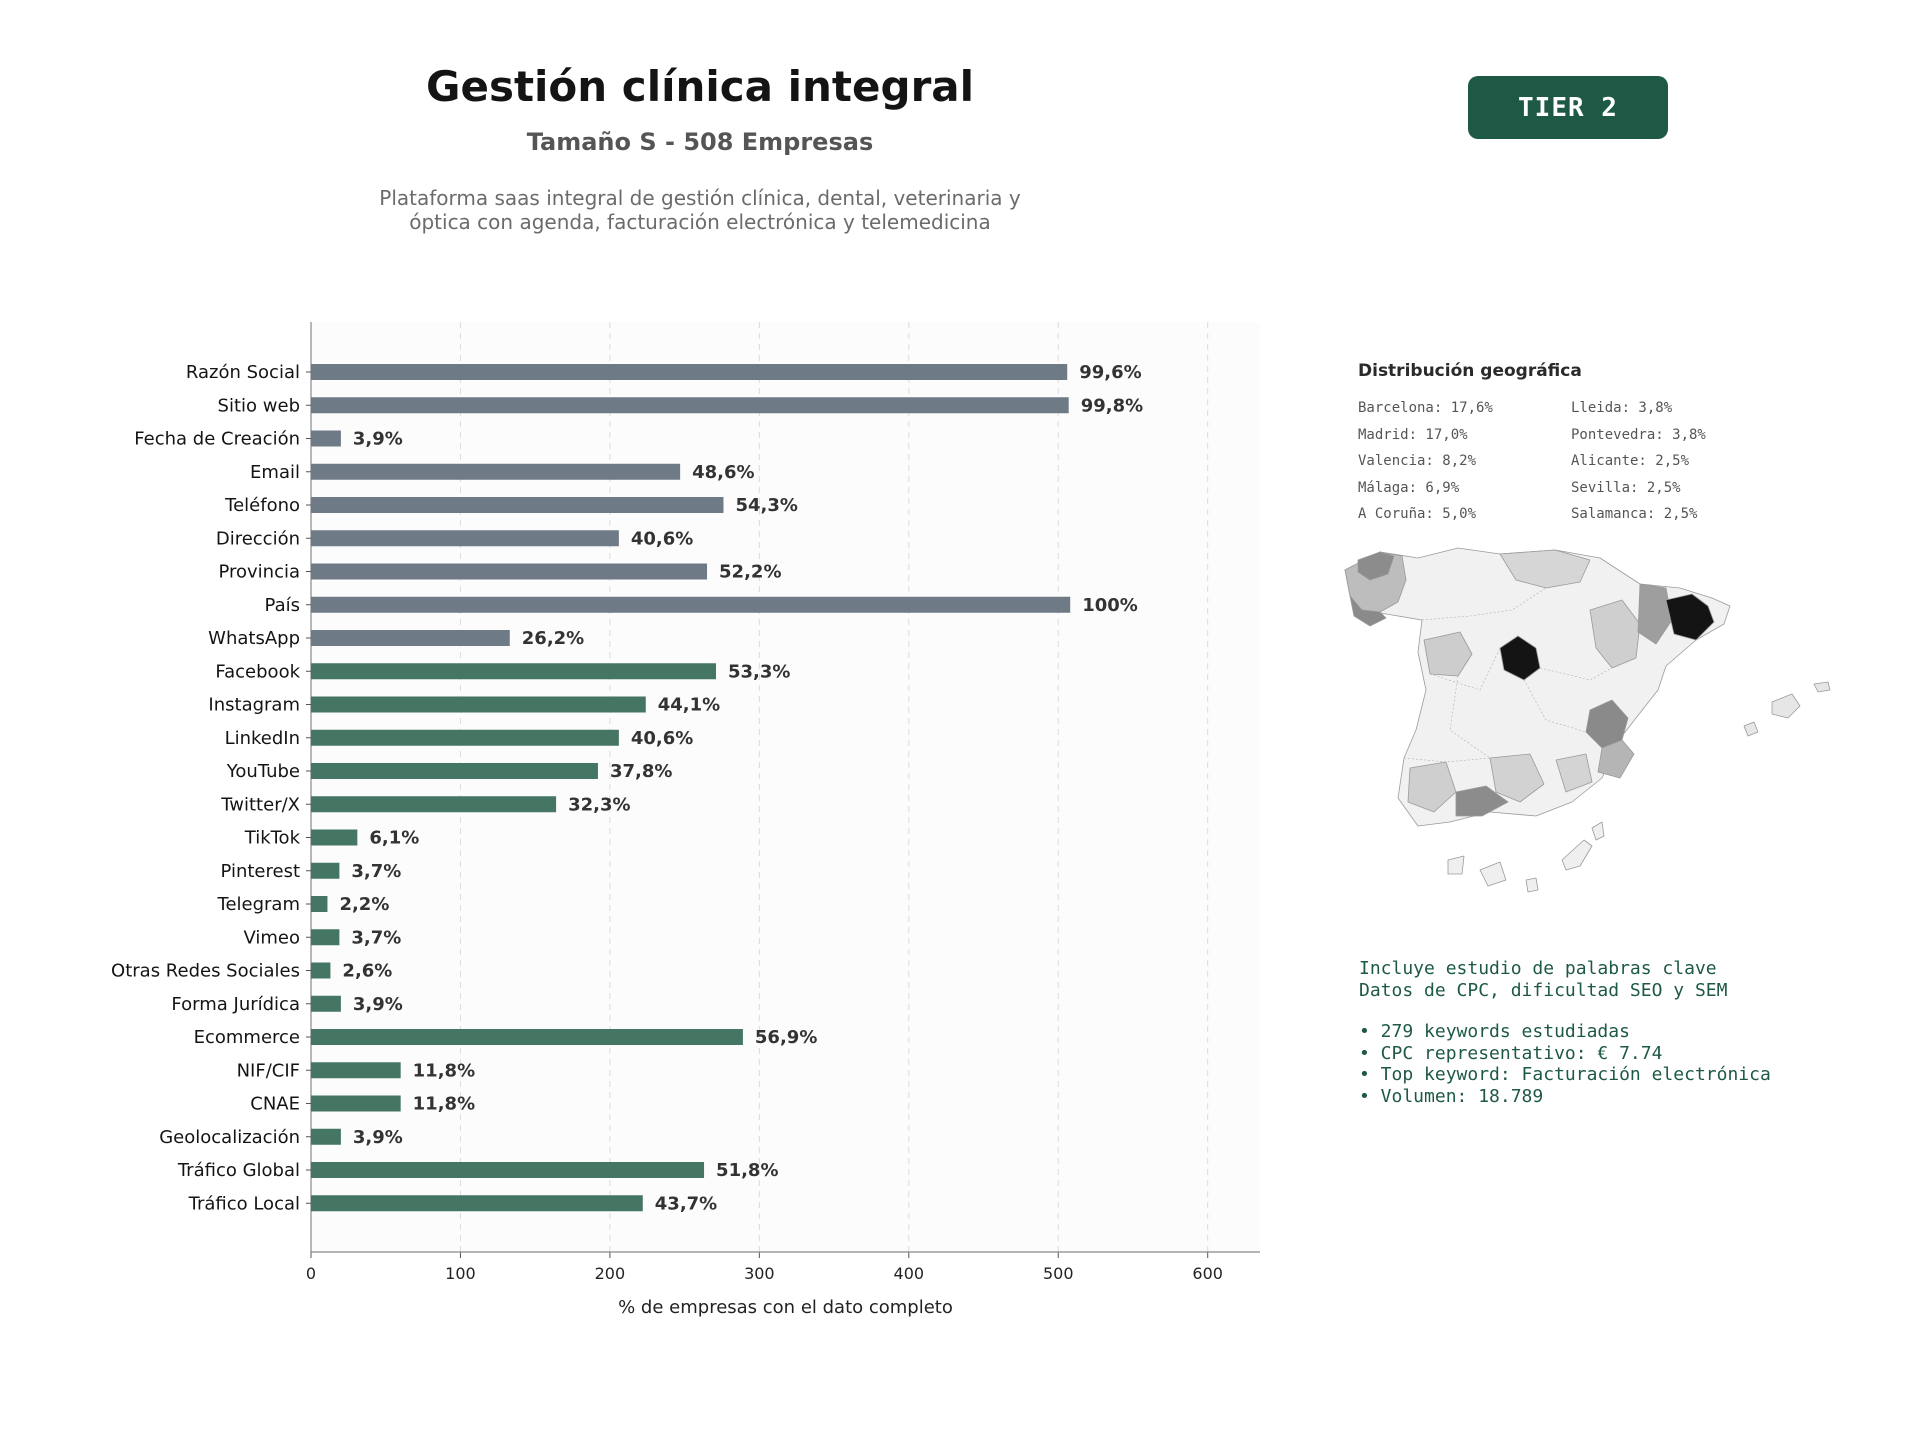 This screenshot has height=1440, width=1920. I want to click on data-label: 32,3%, so click(599, 804).